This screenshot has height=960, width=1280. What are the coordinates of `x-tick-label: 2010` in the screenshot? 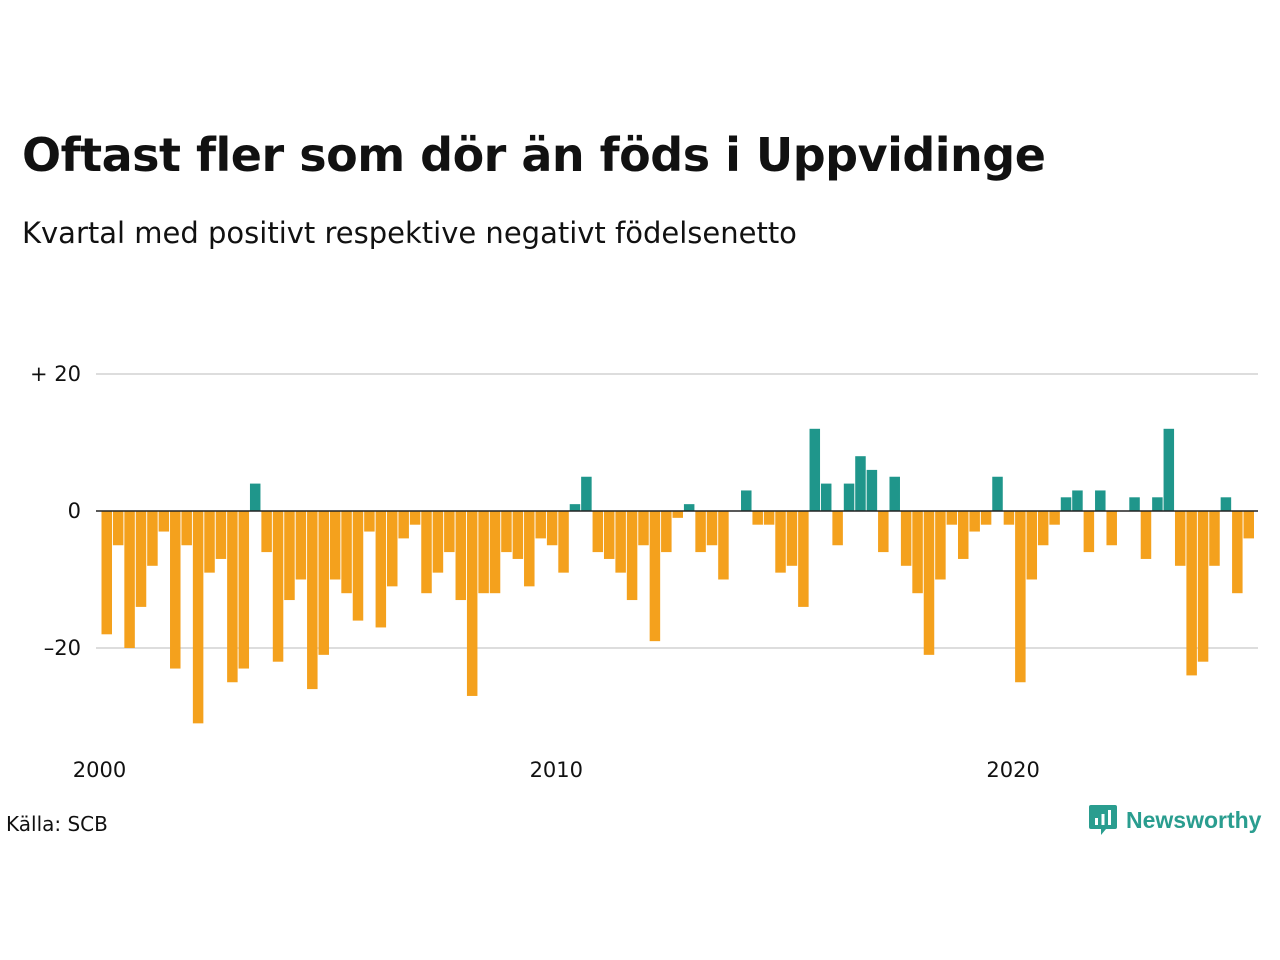 It's located at (556, 770).